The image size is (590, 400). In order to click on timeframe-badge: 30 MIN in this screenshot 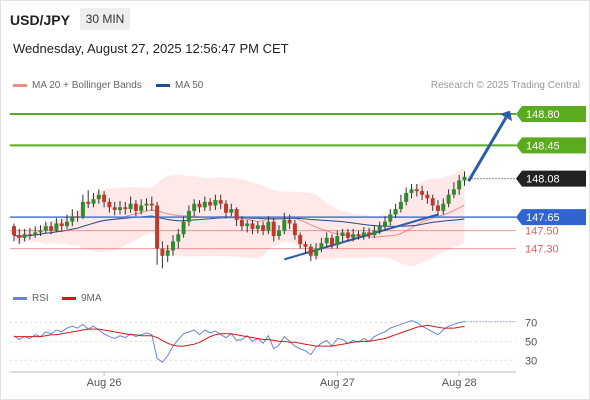, I will do `click(105, 19)`.